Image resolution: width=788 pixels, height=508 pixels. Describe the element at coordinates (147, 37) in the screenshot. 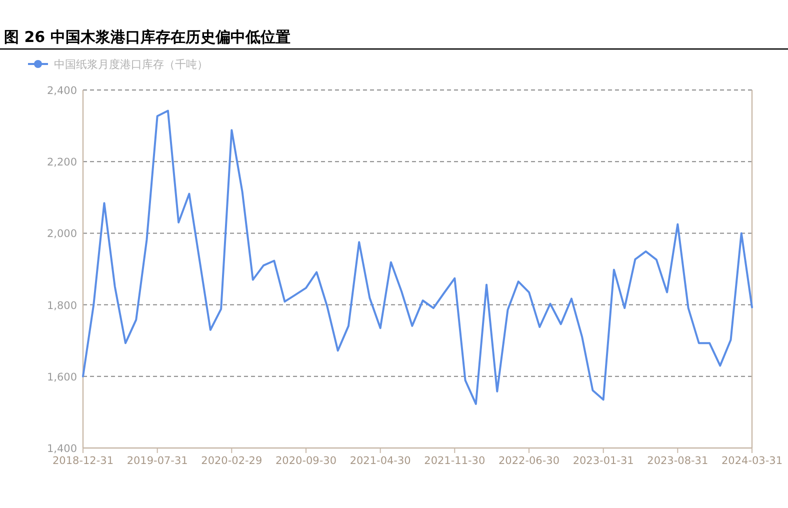

I see `chart-title: 图 26 中国木浆港口库存在历史偏中低位置` at that location.